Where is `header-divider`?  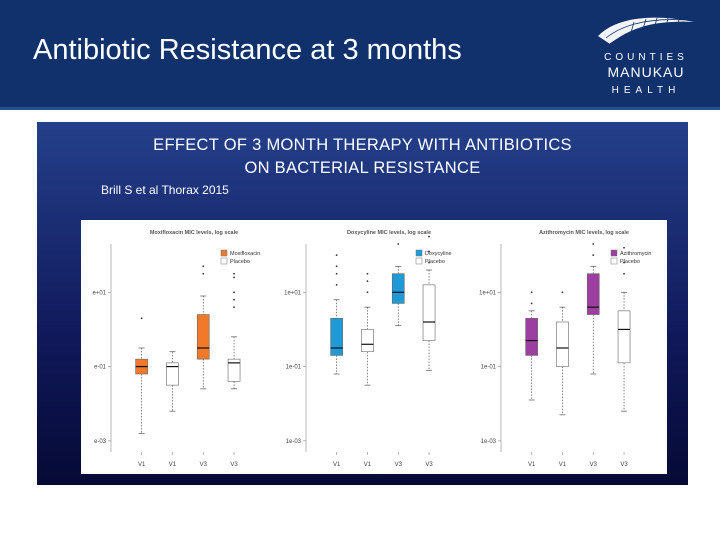 header-divider is located at coordinates (360, 108).